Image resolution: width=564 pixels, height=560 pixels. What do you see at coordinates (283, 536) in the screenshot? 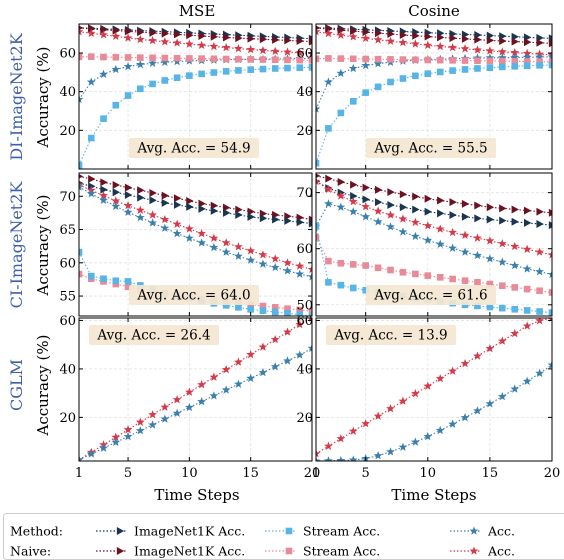
I see `legend-frame` at bounding box center [283, 536].